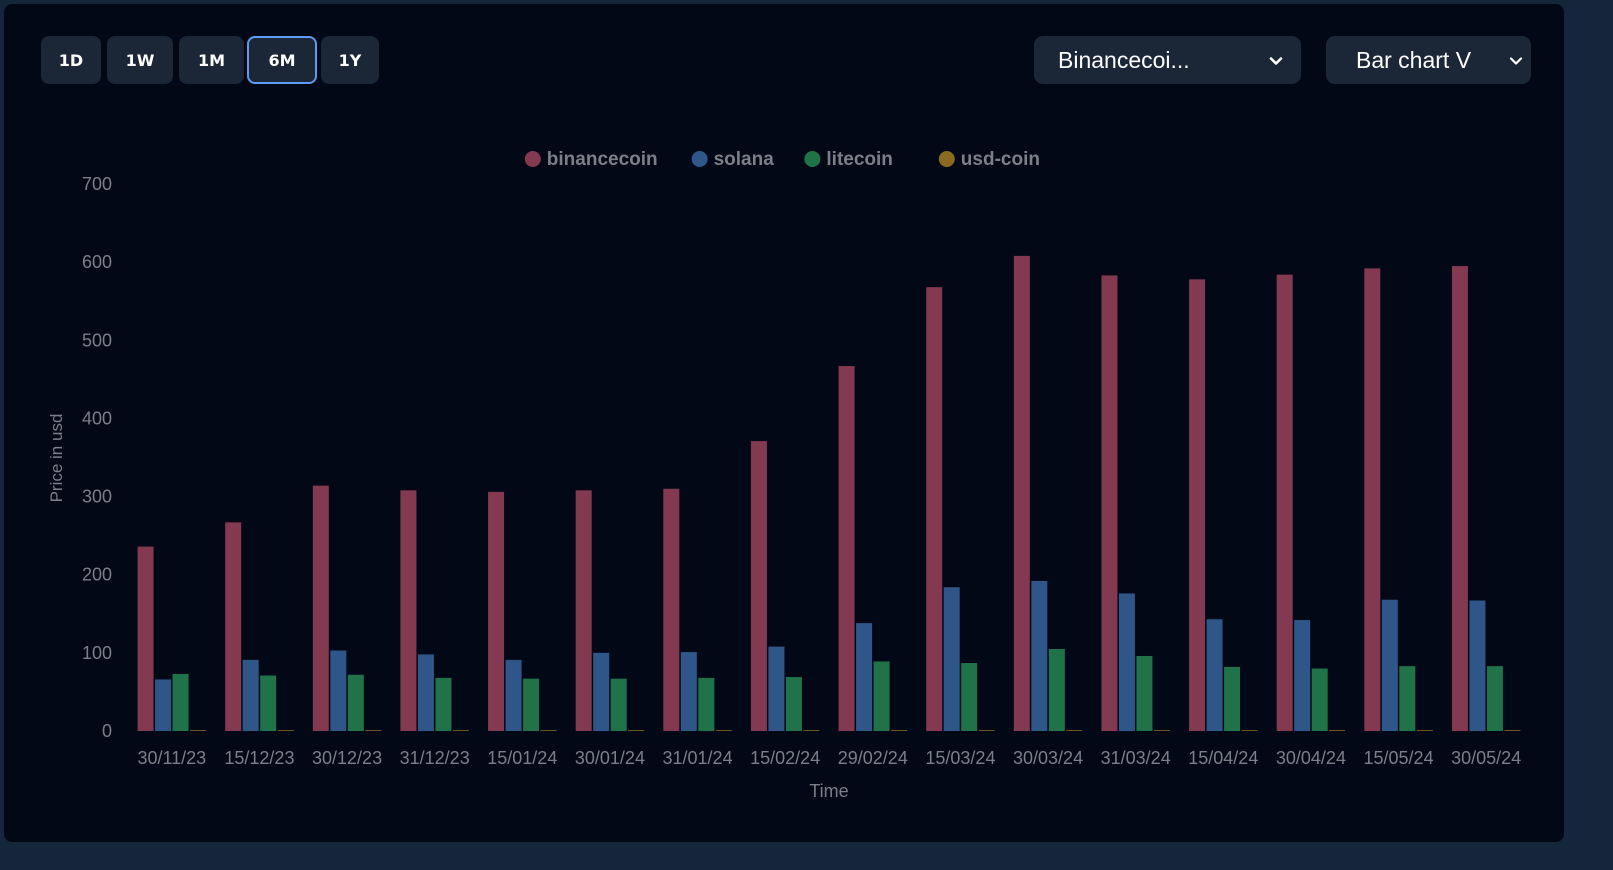 This screenshot has height=870, width=1613. Describe the element at coordinates (97, 418) in the screenshot. I see `y-tick-label: 400` at that location.